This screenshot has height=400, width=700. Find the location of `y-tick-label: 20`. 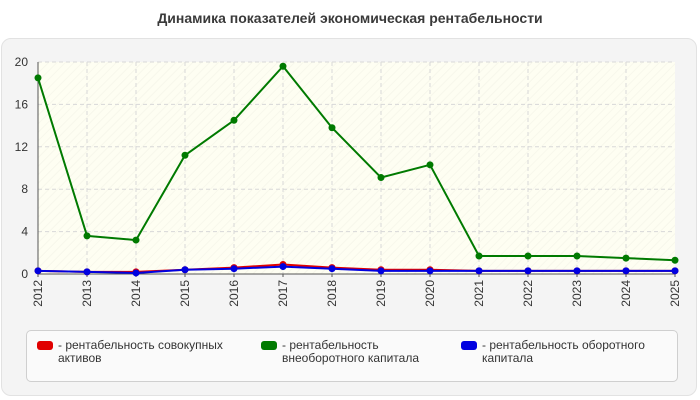

y-tick-label: 20 is located at coordinates (22, 62).